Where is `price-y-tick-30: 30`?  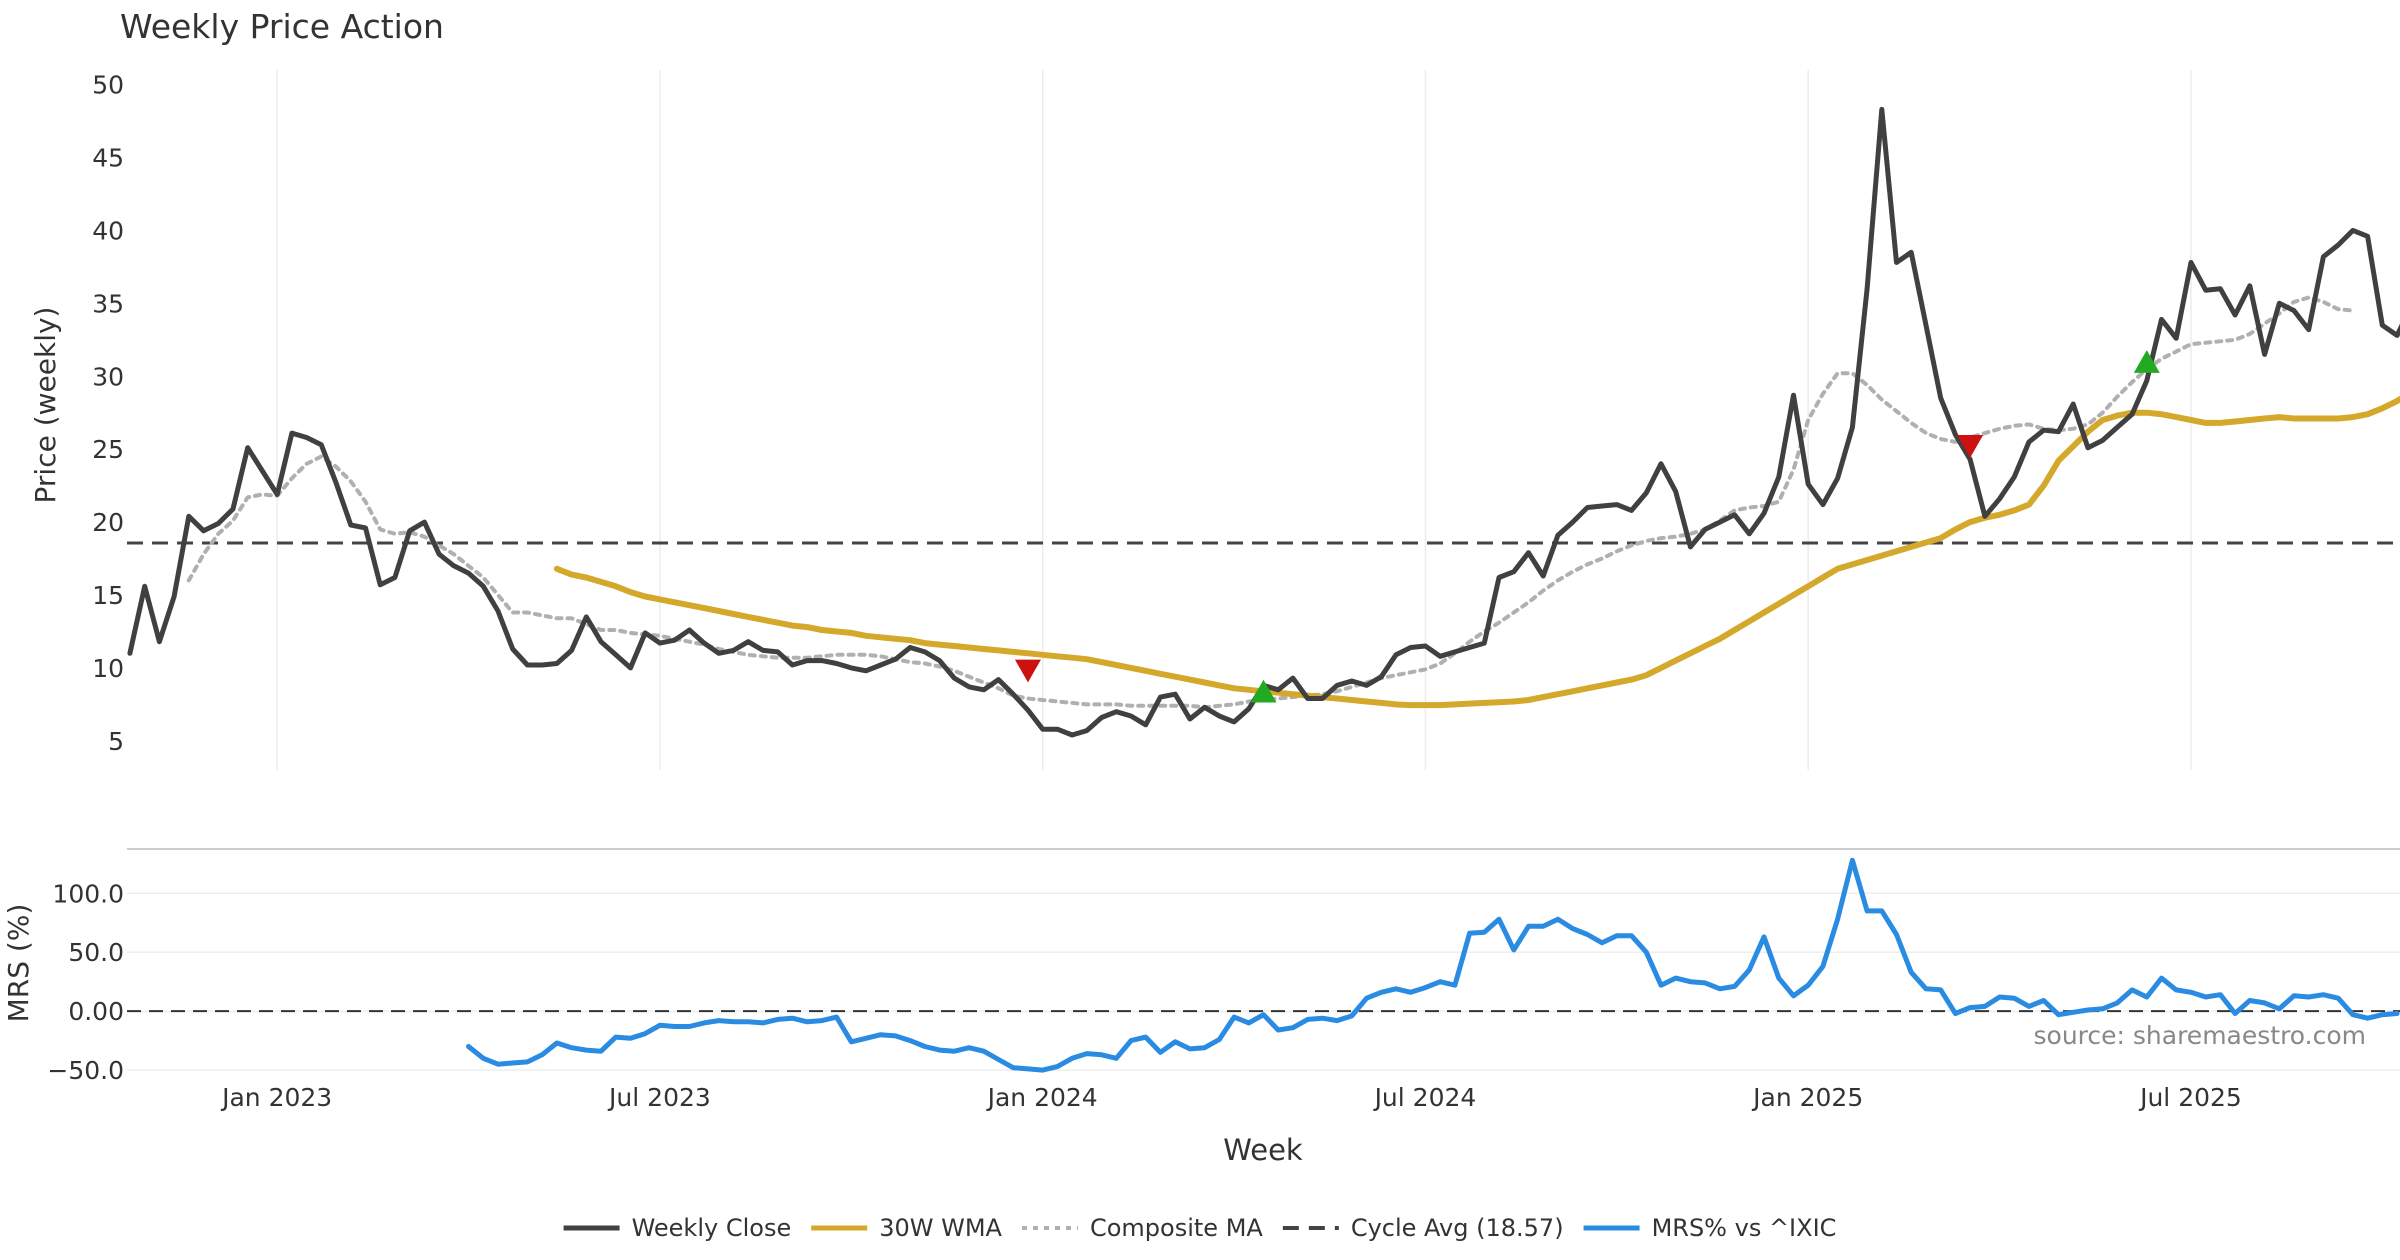 price-y-tick-30: 30 is located at coordinates (108, 376).